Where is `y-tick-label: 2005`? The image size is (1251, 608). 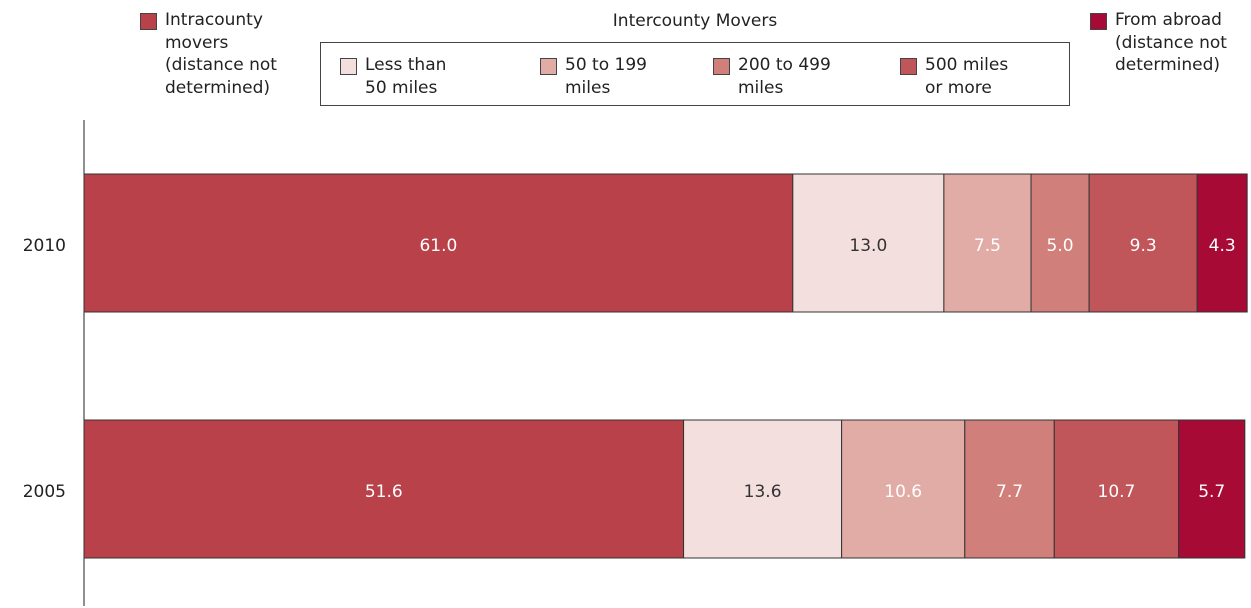
y-tick-label: 2005 is located at coordinates (44, 492).